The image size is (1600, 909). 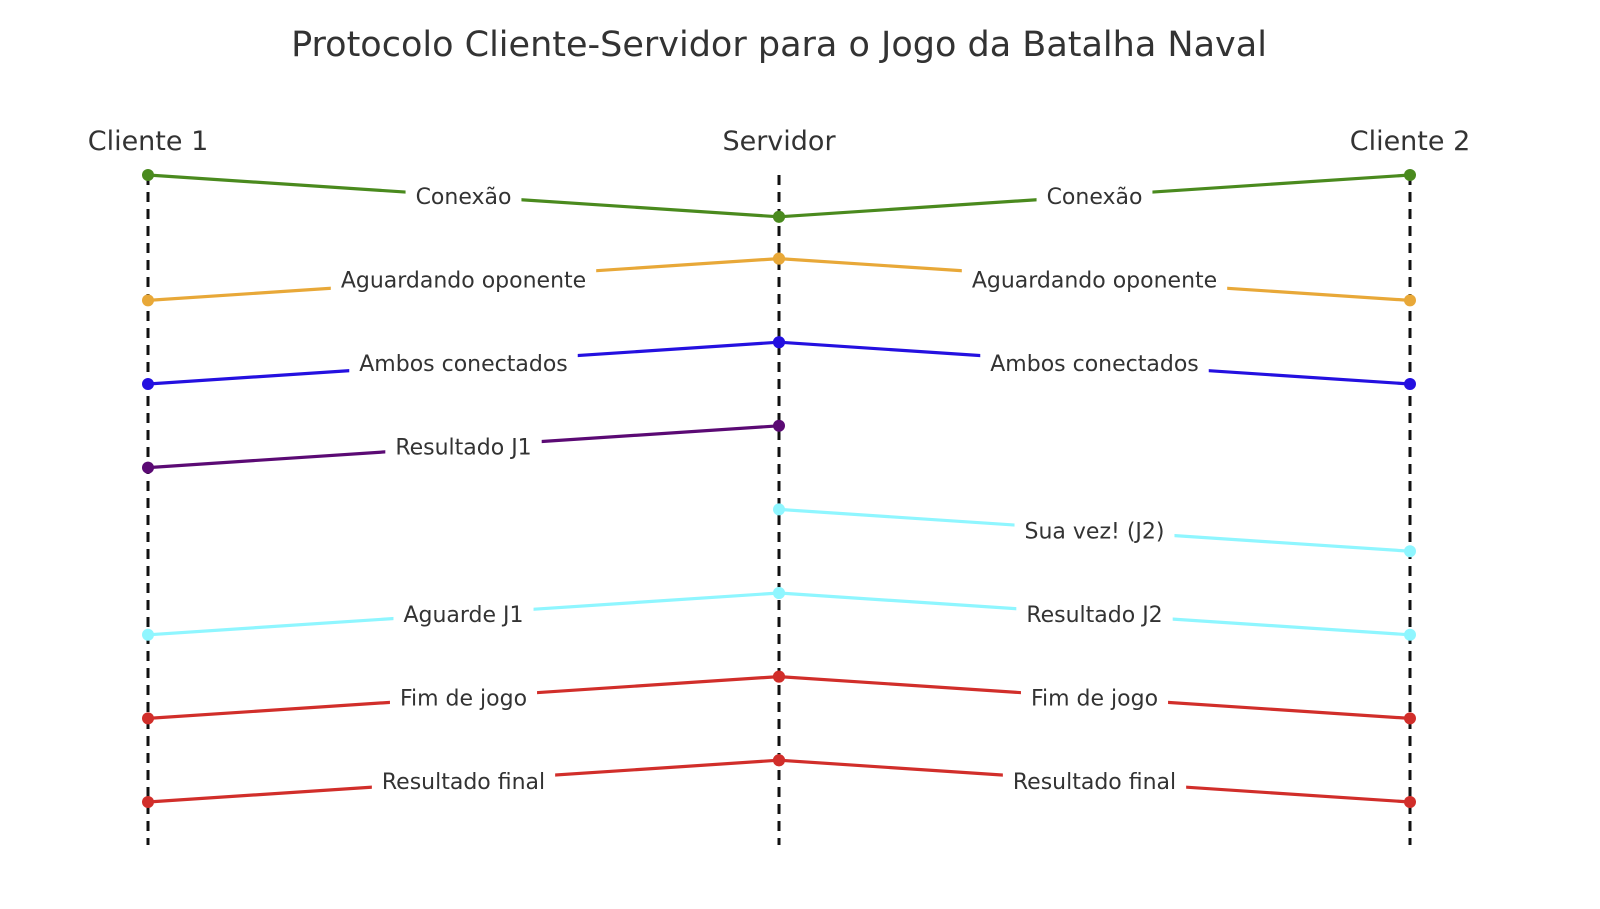 I want to click on message-3: Aguardando oponente, so click(x=1094, y=279).